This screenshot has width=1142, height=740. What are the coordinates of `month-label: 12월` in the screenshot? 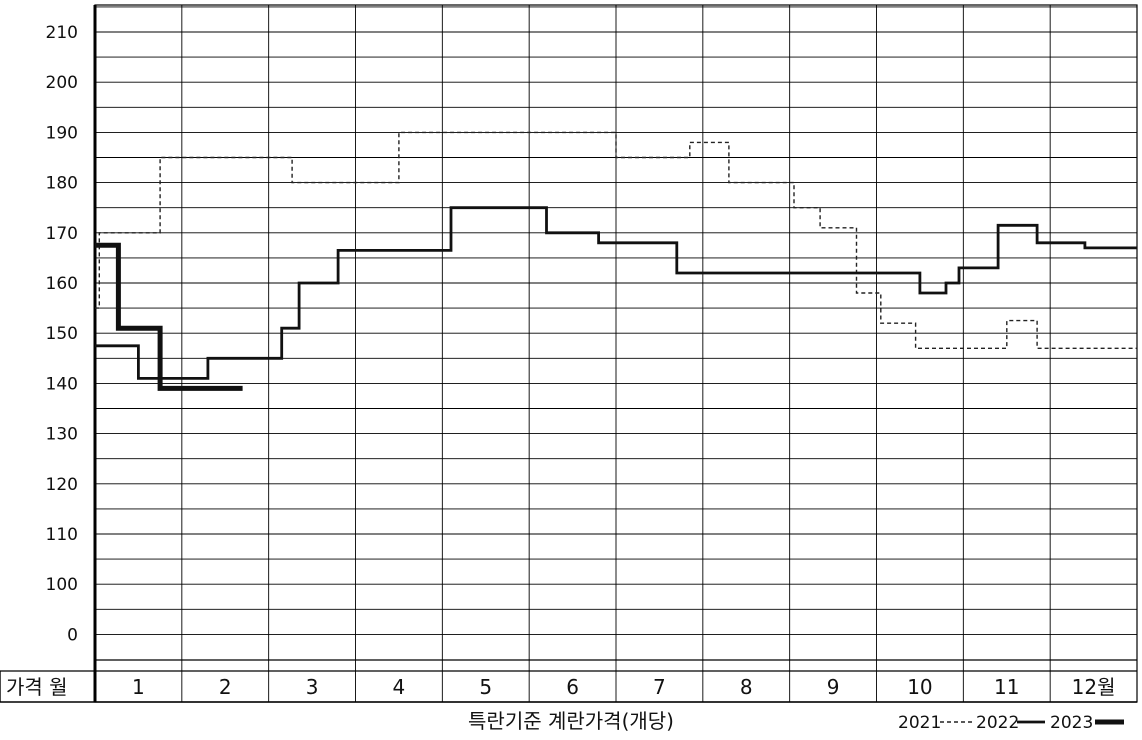 It's located at (1094, 687).